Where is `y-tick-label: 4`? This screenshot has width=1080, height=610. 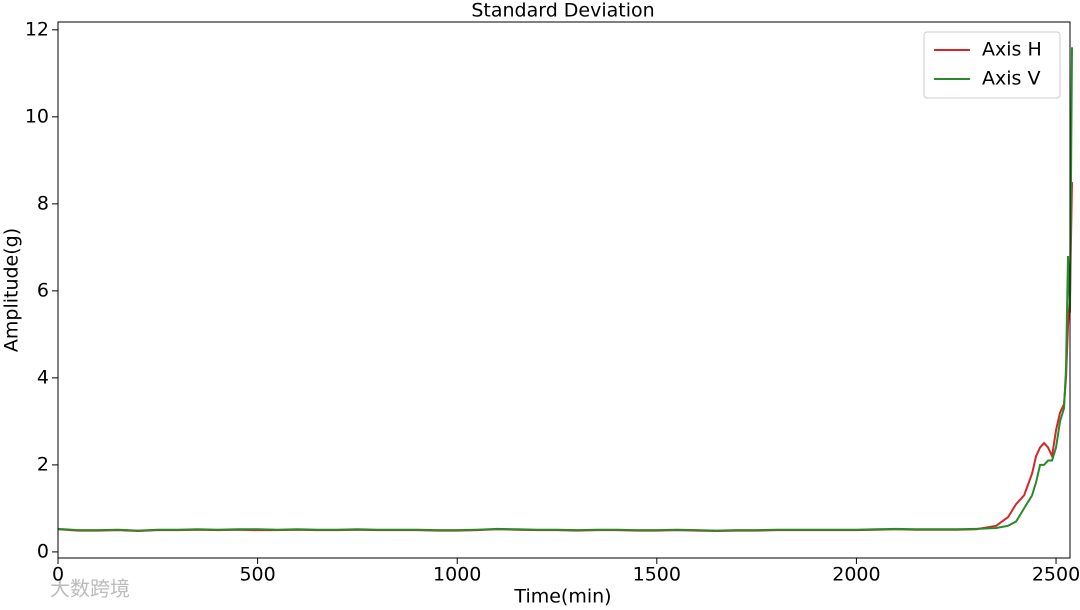 y-tick-label: 4 is located at coordinates (43, 377).